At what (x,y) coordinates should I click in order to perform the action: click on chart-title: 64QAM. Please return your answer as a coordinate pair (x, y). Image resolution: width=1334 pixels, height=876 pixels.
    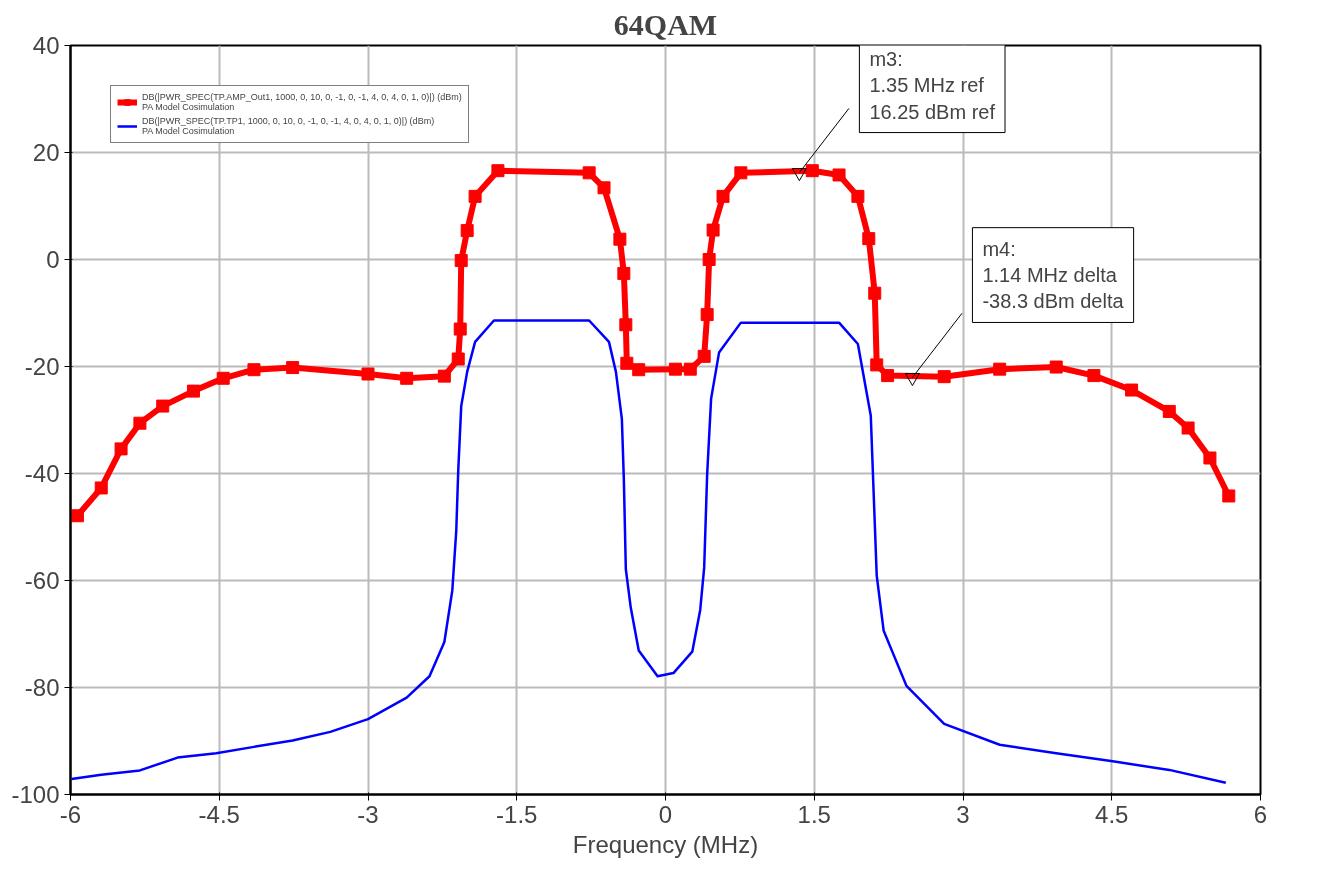
    Looking at the image, I should click on (665, 24).